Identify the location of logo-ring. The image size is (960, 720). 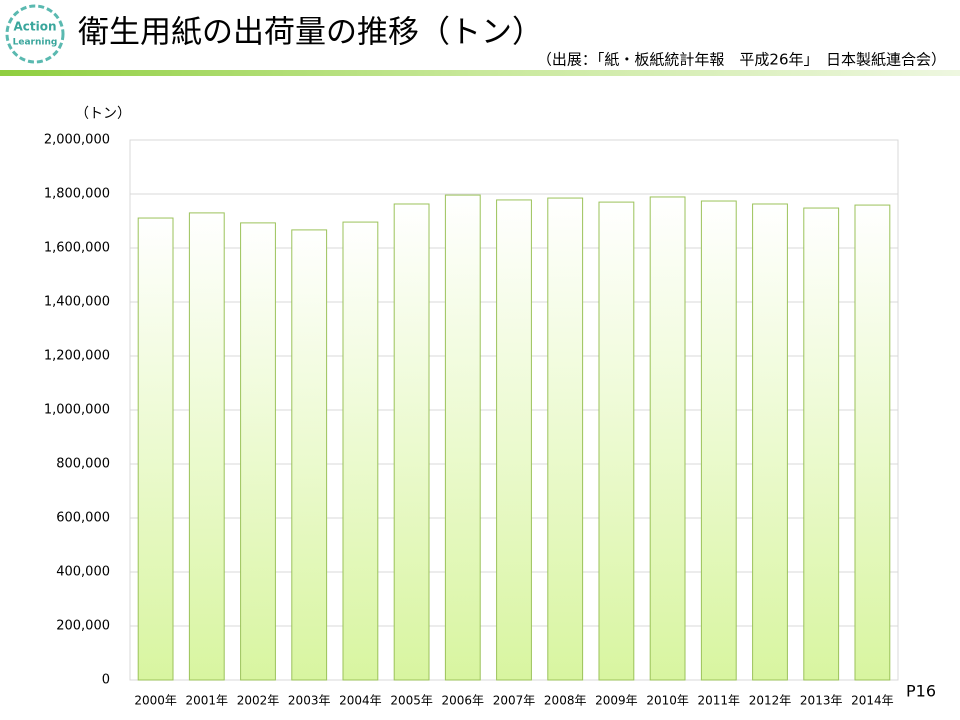
(35, 34).